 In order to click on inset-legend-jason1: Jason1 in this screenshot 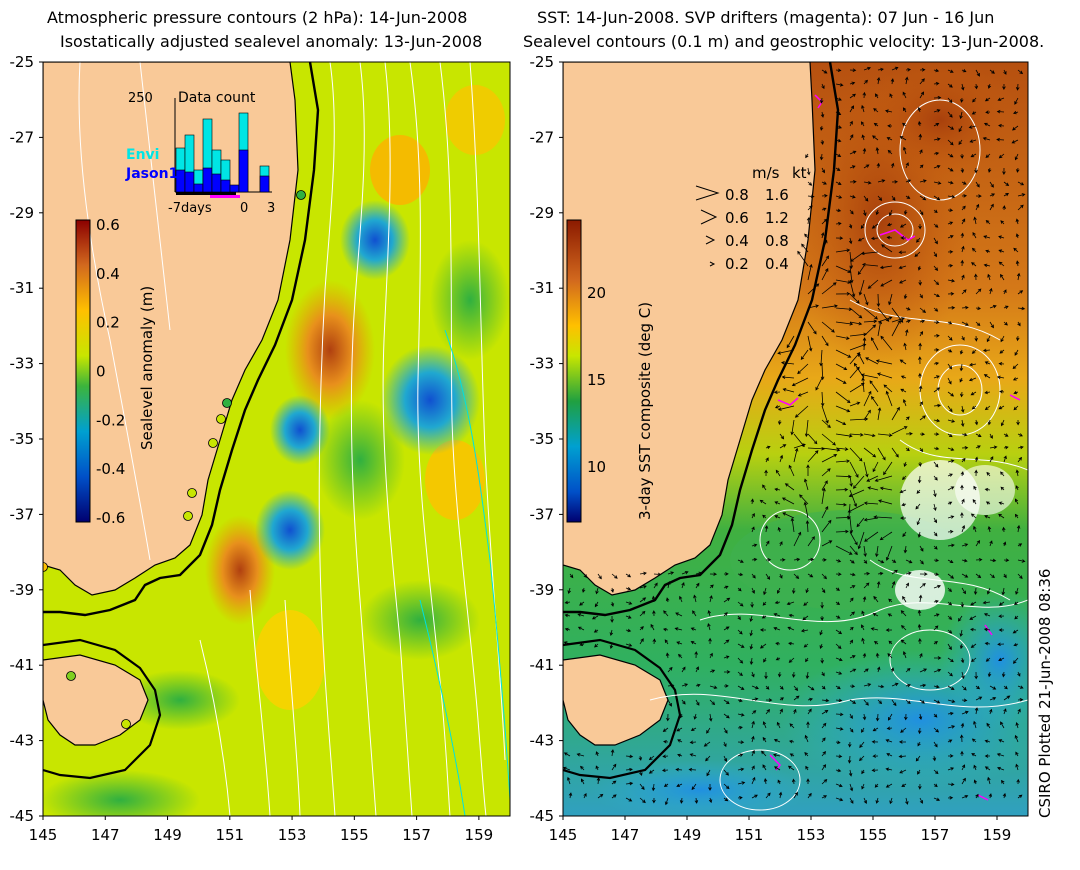, I will do `click(152, 174)`.